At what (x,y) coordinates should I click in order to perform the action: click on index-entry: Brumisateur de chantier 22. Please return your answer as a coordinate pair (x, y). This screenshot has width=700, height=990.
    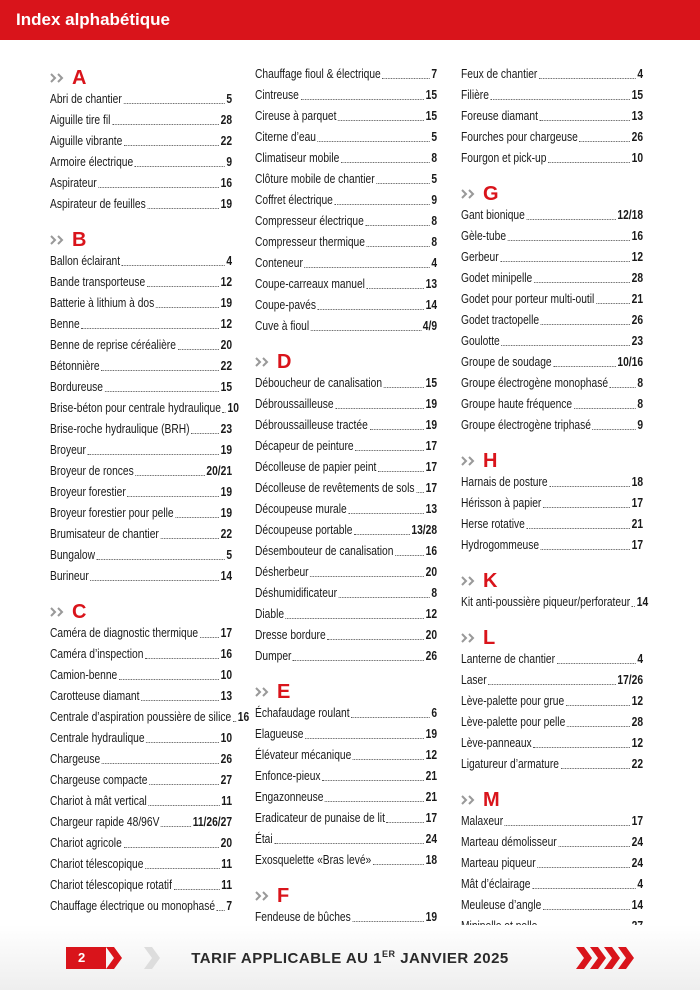
    Looking at the image, I should click on (141, 534).